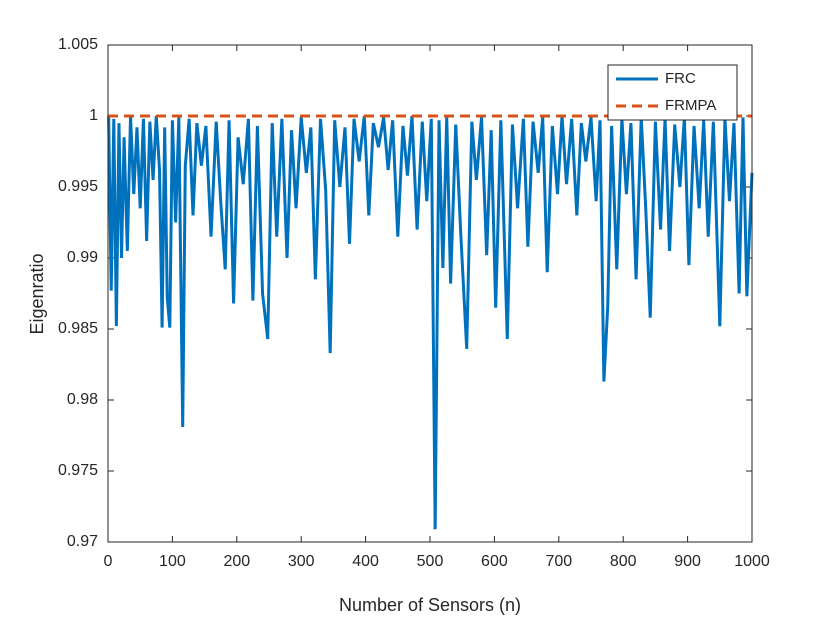 This screenshot has height=628, width=830. Describe the element at coordinates (623, 561) in the screenshot. I see `x-tick-label: 800` at that location.